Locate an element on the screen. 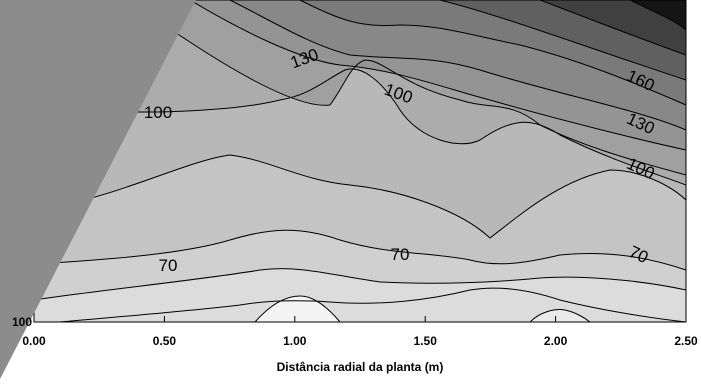 The height and width of the screenshot is (384, 701). x-tick-label: 1.00 is located at coordinates (295, 341).